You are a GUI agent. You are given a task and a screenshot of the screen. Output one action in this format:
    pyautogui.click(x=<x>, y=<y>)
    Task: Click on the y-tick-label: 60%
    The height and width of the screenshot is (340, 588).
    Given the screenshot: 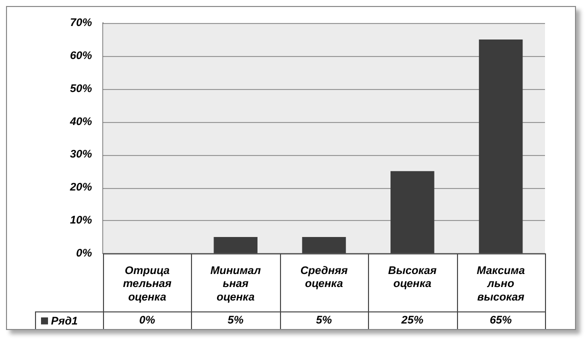 What is the action you would take?
    pyautogui.click(x=81, y=56)
    